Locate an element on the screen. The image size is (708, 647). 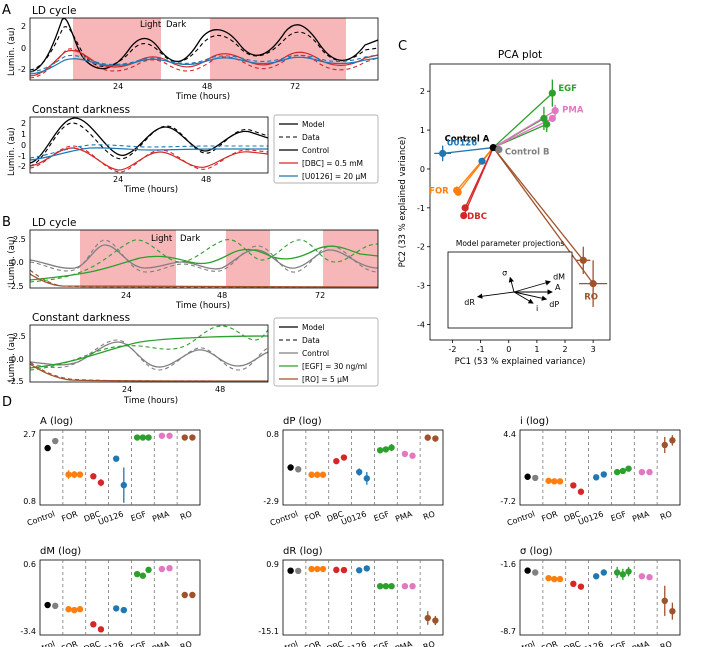
subplot-ytick: 0.9 is located at coordinates (272, 564).